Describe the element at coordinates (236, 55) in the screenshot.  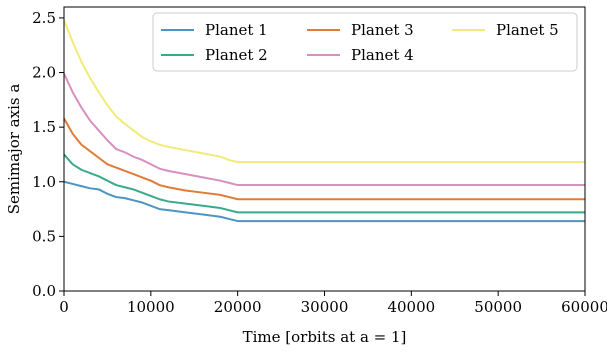
I see `legend-label-planet-2: Planet 2` at that location.